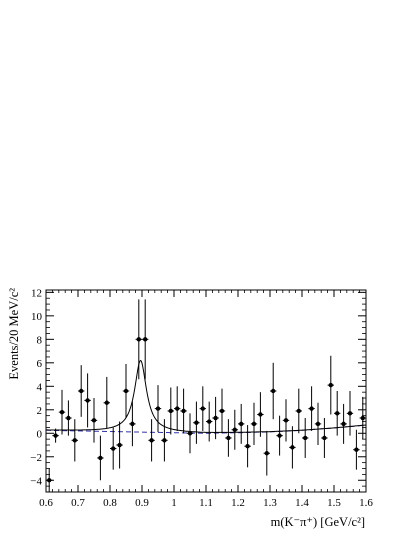 This screenshot has height=537, width=415. I want to click on x-tick-label: 1.2, so click(238, 503).